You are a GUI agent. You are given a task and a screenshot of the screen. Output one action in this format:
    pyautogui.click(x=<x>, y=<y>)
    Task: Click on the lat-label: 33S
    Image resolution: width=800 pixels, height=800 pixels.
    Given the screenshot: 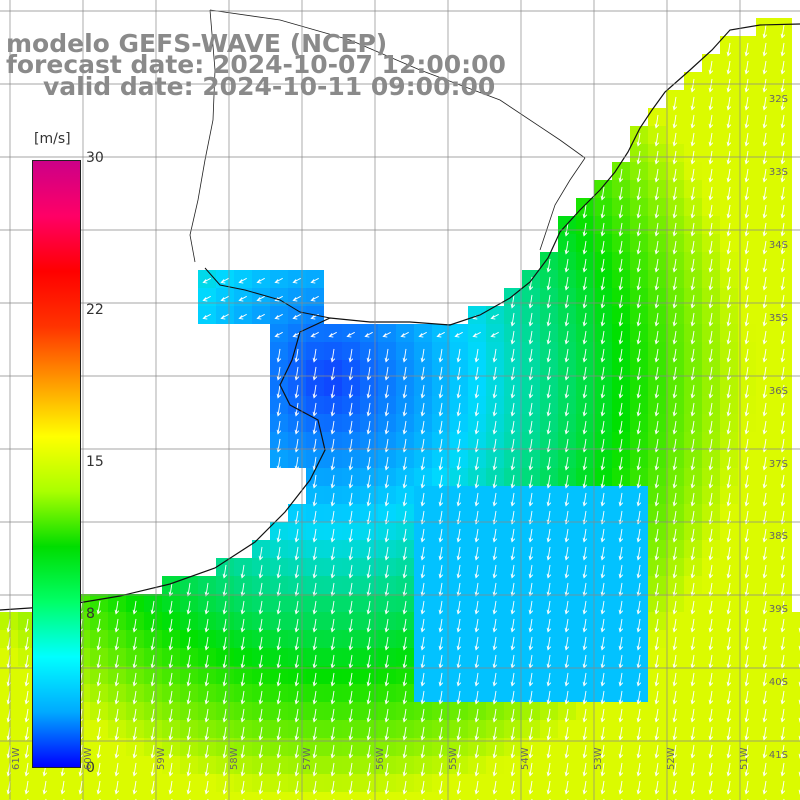 What is the action you would take?
    pyautogui.click(x=778, y=172)
    